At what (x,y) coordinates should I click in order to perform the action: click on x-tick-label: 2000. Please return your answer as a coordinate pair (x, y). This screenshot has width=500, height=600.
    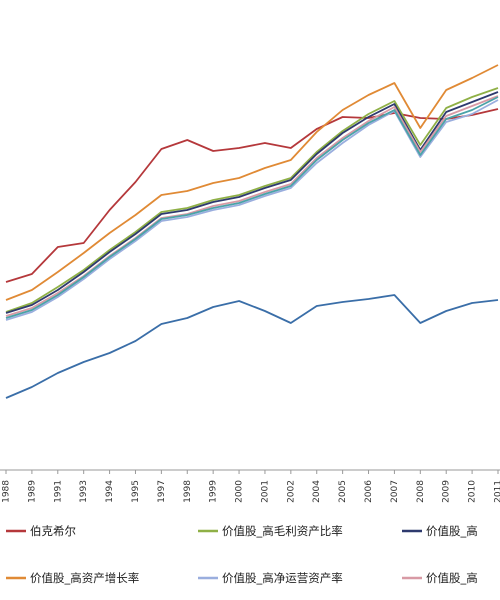
    Looking at the image, I should click on (240, 491).